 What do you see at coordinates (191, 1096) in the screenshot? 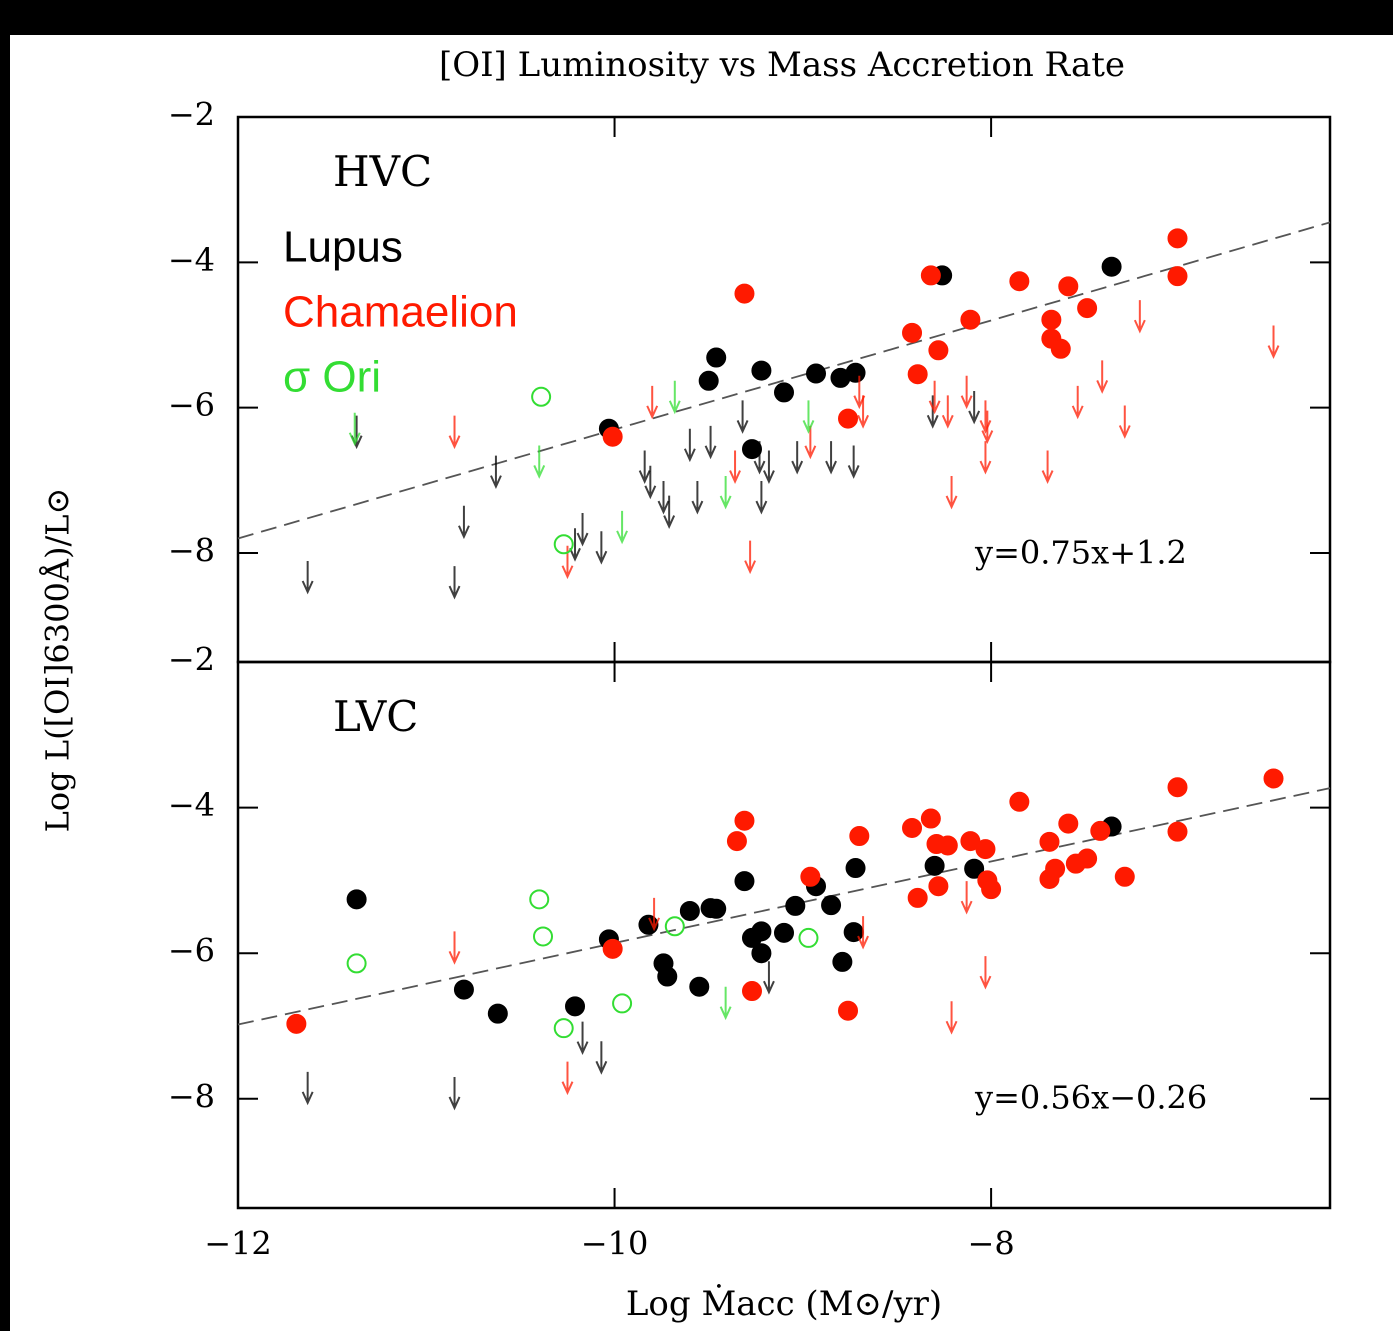
I see `y-tick-label: −8` at bounding box center [191, 1096].